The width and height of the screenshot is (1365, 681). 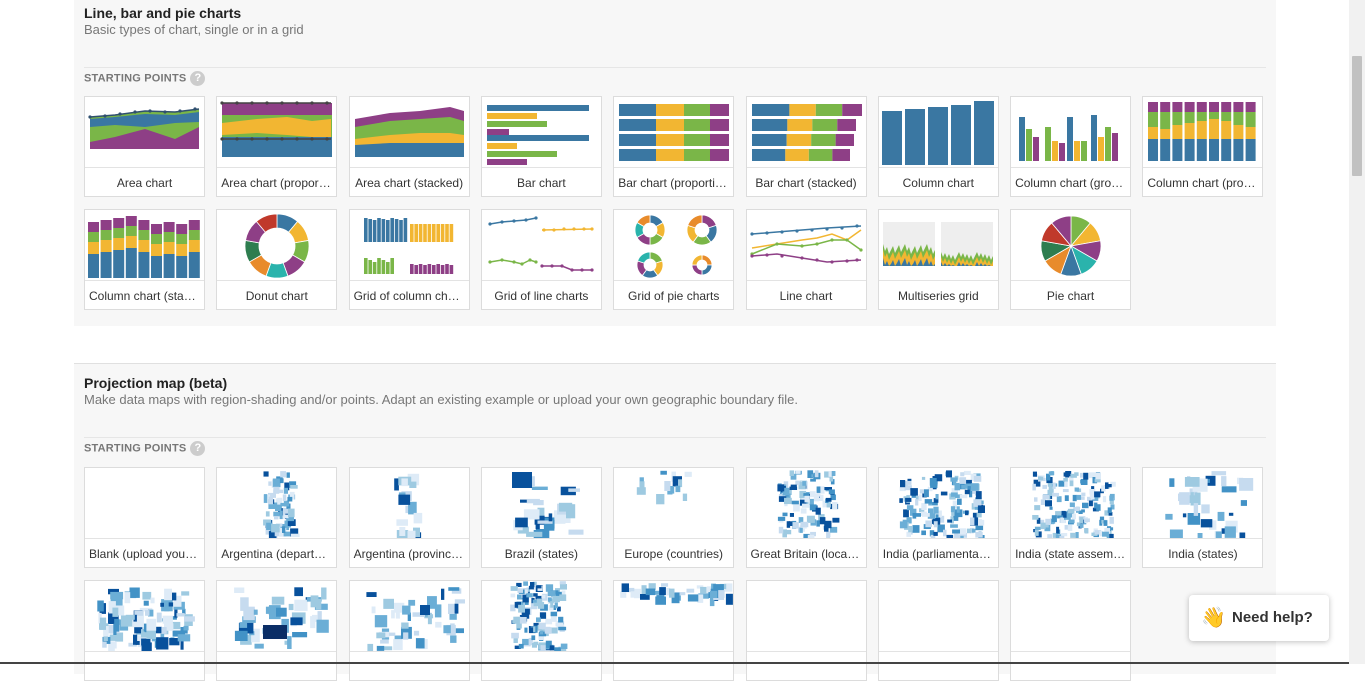 I want to click on template-card: Bar chart (proportional), so click(x=674, y=146).